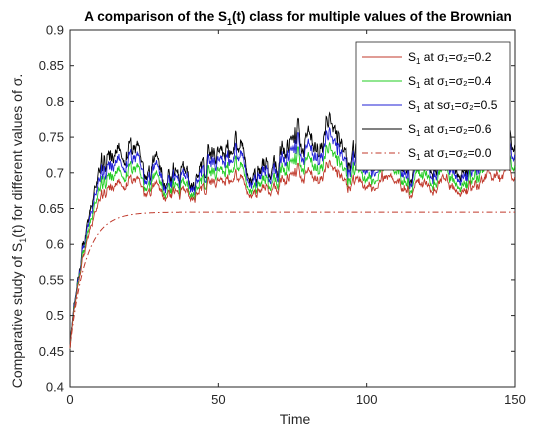  Describe the element at coordinates (450, 82) in the screenshot. I see `legend-label: S1 at σ₁=σ₂=0.4` at that location.